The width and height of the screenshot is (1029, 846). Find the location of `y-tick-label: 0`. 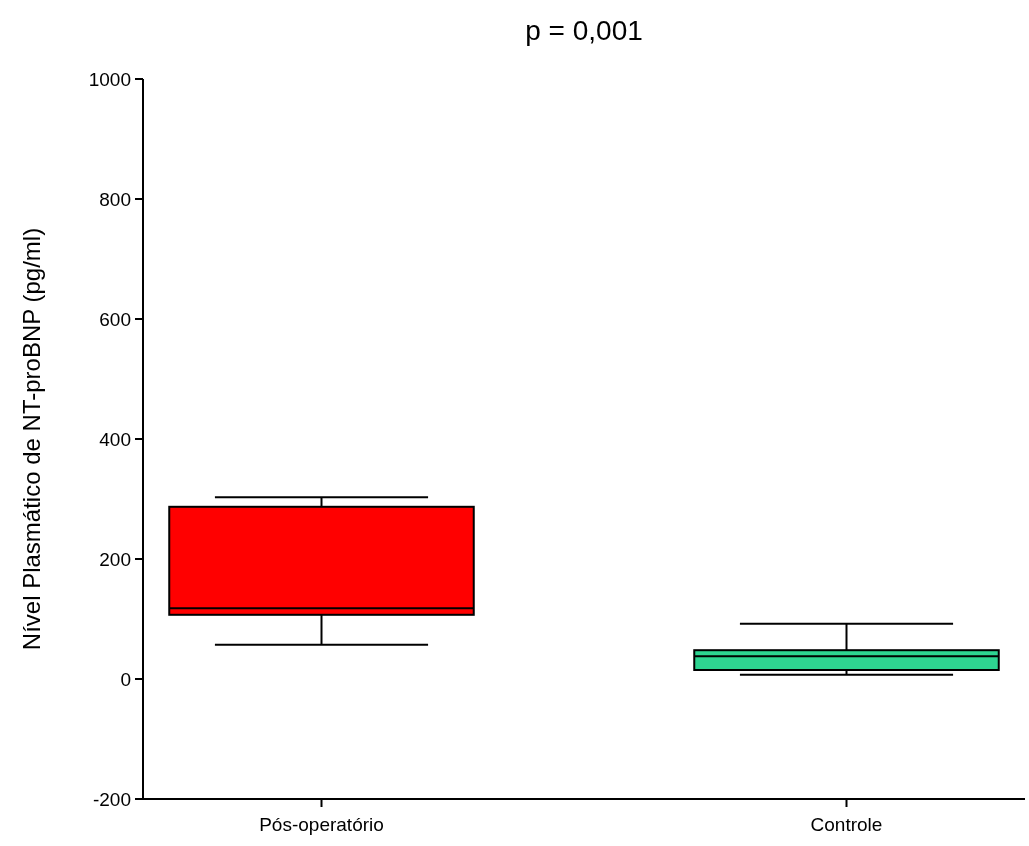

y-tick-label: 0 is located at coordinates (125, 679).